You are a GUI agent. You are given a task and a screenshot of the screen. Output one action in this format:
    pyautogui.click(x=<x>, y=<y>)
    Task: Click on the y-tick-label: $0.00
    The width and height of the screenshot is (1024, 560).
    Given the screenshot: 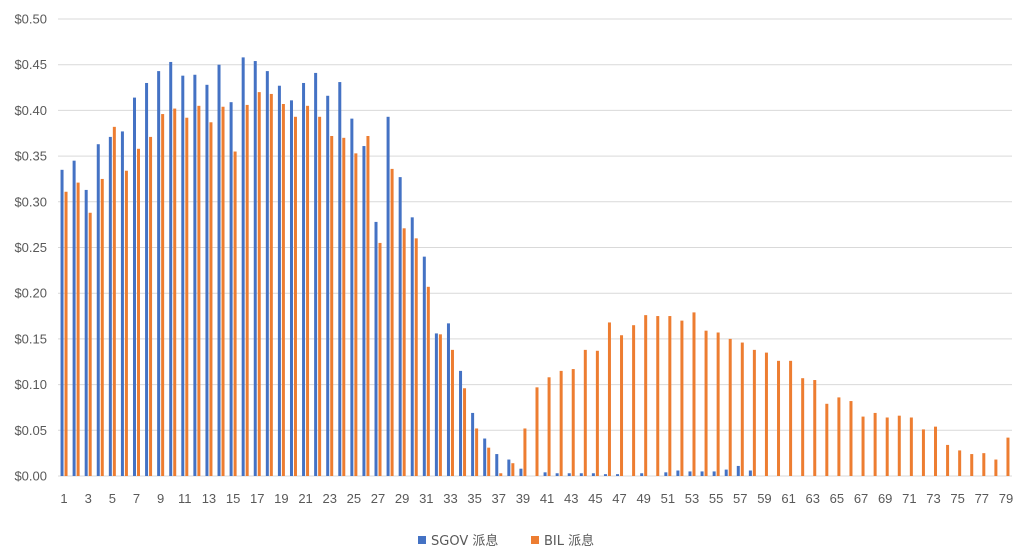 What is the action you would take?
    pyautogui.click(x=30, y=476)
    